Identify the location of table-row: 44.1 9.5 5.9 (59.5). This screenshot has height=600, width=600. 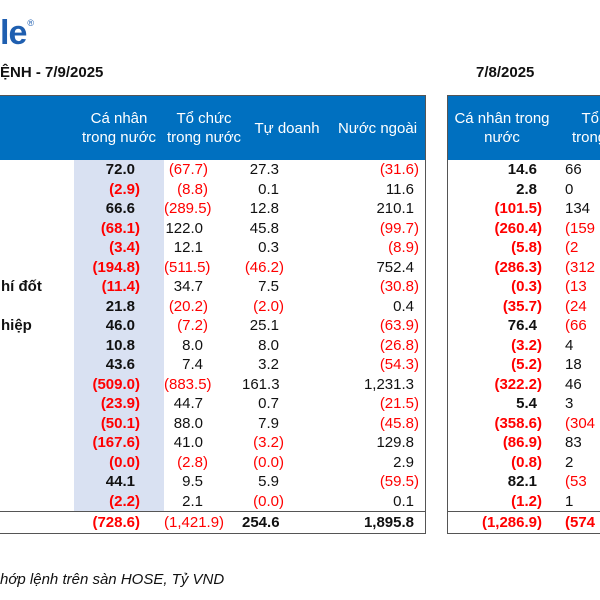
(212, 482).